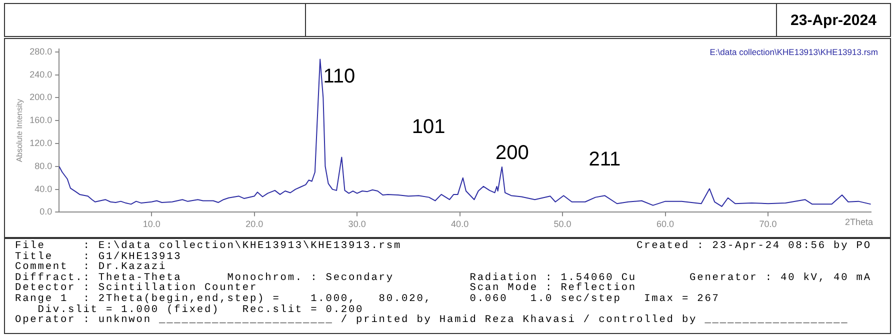 This screenshot has width=895, height=336. Describe the element at coordinates (443, 278) in the screenshot. I see `text: Diffract.: Theta-Theta Monochrom. : Secondary Radiation : 1.54060 Cu Generator : 40 kV, 40 mA` at that location.